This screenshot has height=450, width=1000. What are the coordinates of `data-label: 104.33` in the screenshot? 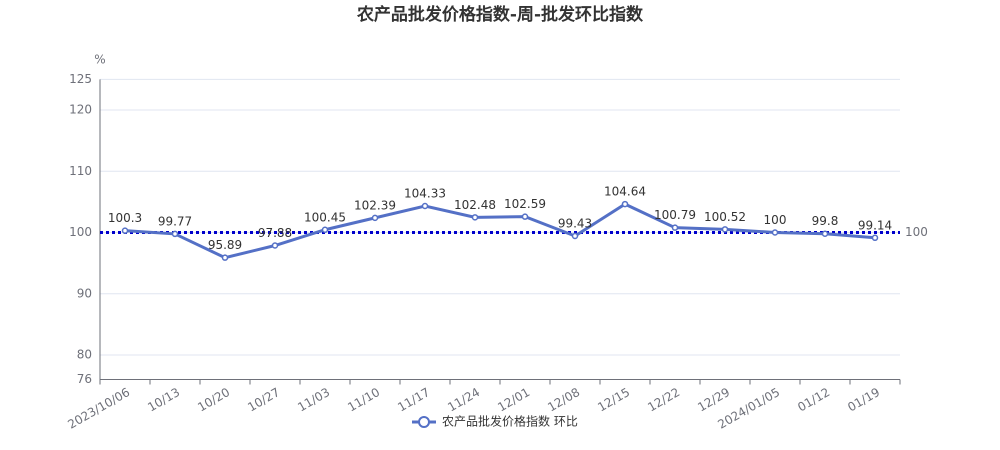 It's located at (425, 193).